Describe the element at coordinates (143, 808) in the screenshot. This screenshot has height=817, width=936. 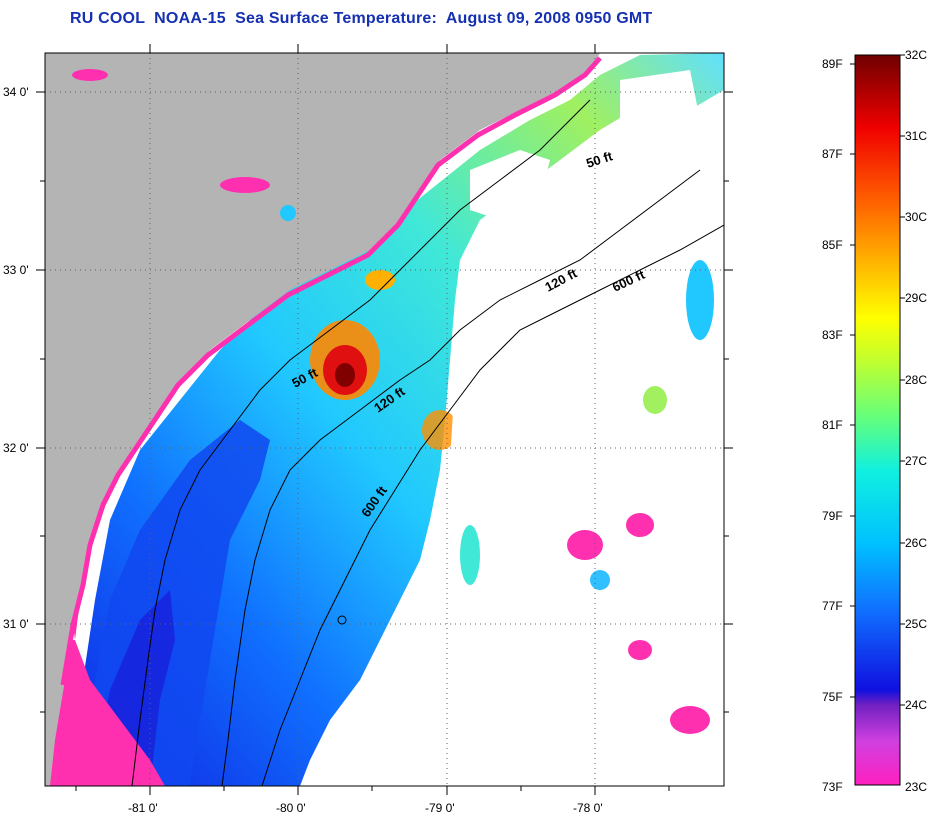
I see `lon-tick-81: -81 0'` at that location.